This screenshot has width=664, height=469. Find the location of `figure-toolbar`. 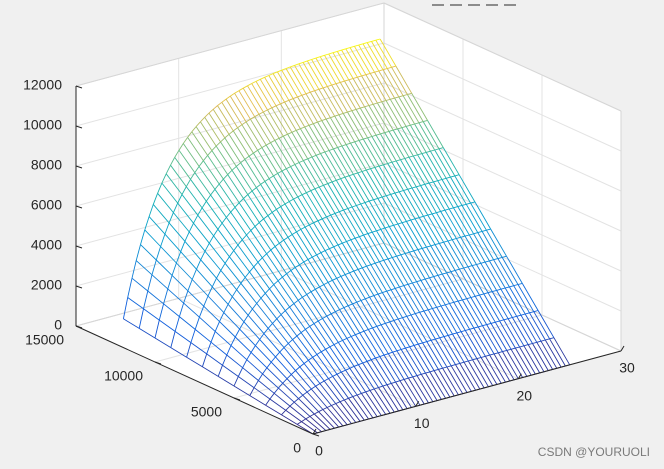

figure-toolbar is located at coordinates (474, 4).